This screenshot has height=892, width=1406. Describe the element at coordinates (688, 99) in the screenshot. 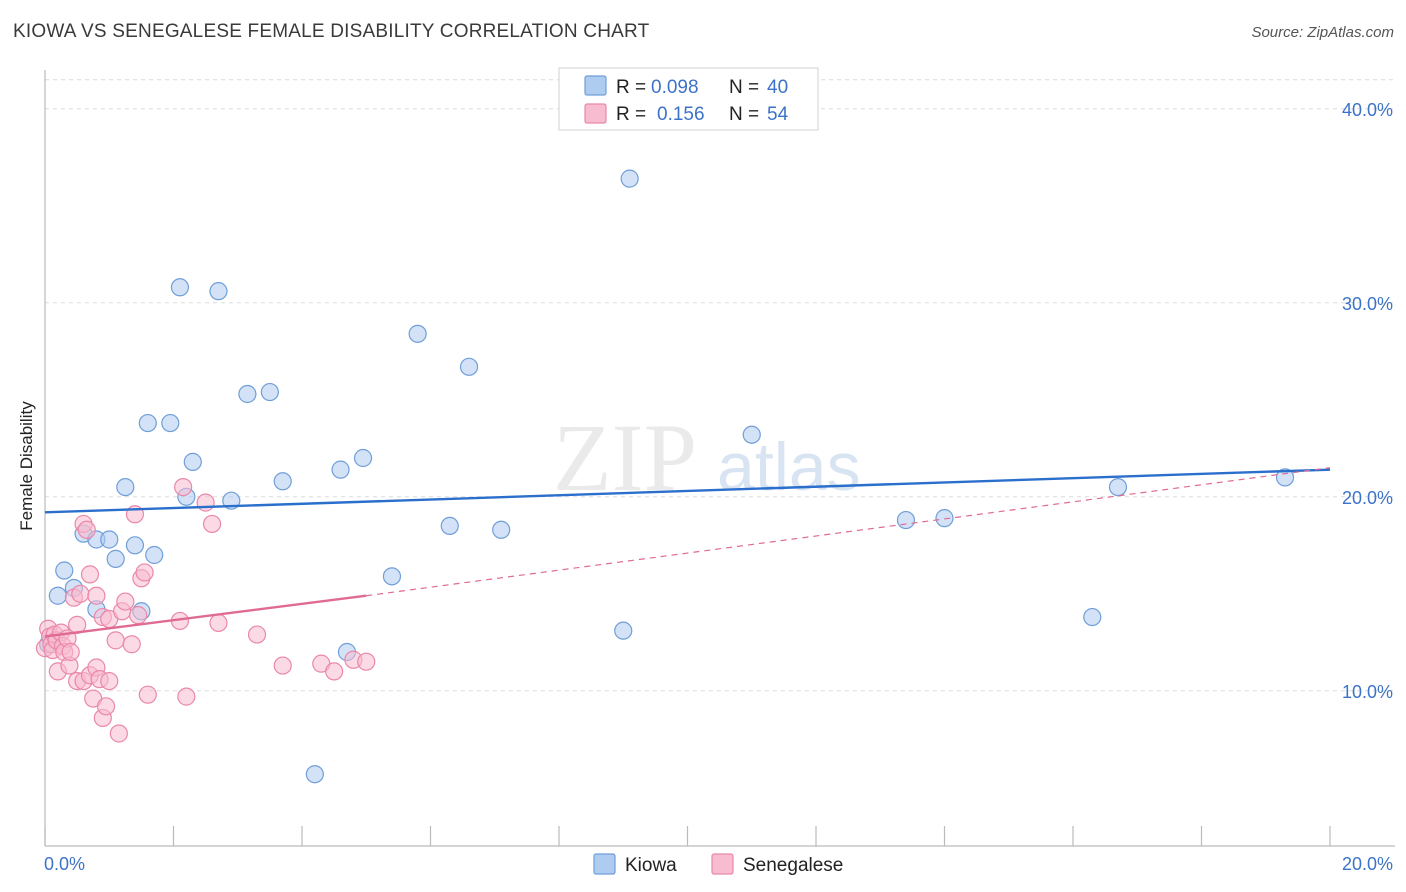

I see `correlation-legend: R = 0.098 N = 40 R = 0.156 N = 54` at that location.